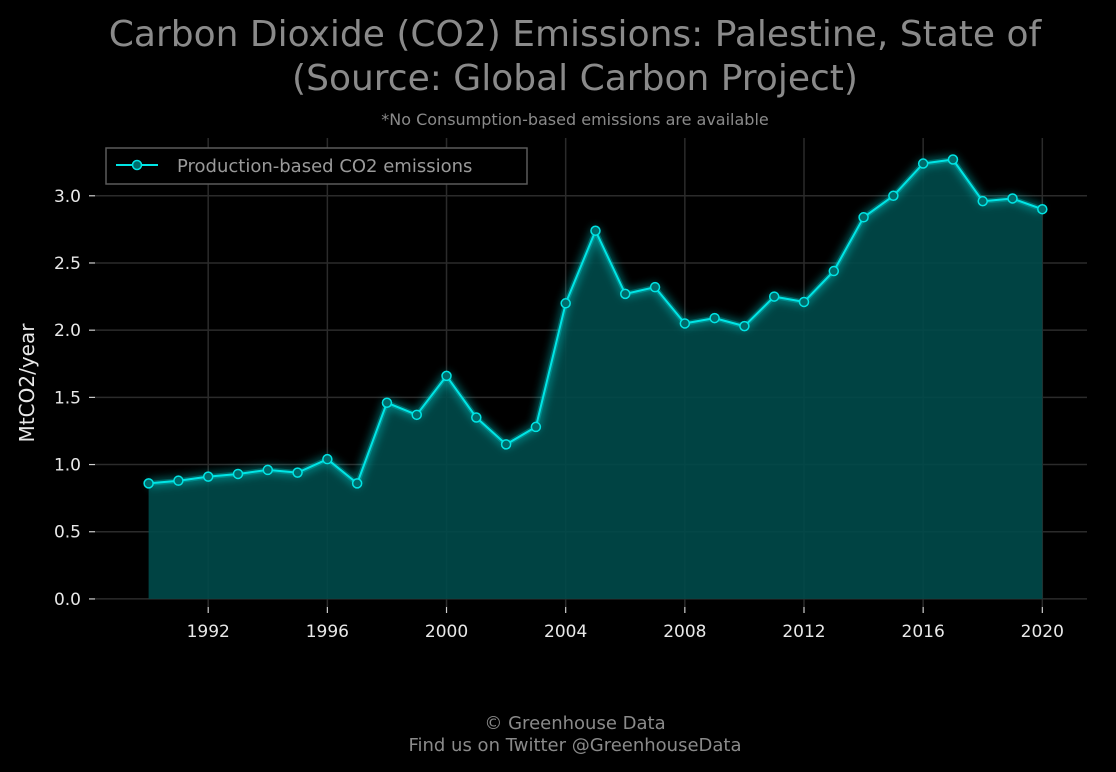 The width and height of the screenshot is (1116, 772). Describe the element at coordinates (67, 331) in the screenshot. I see `y-tick-label: 2.0` at that location.